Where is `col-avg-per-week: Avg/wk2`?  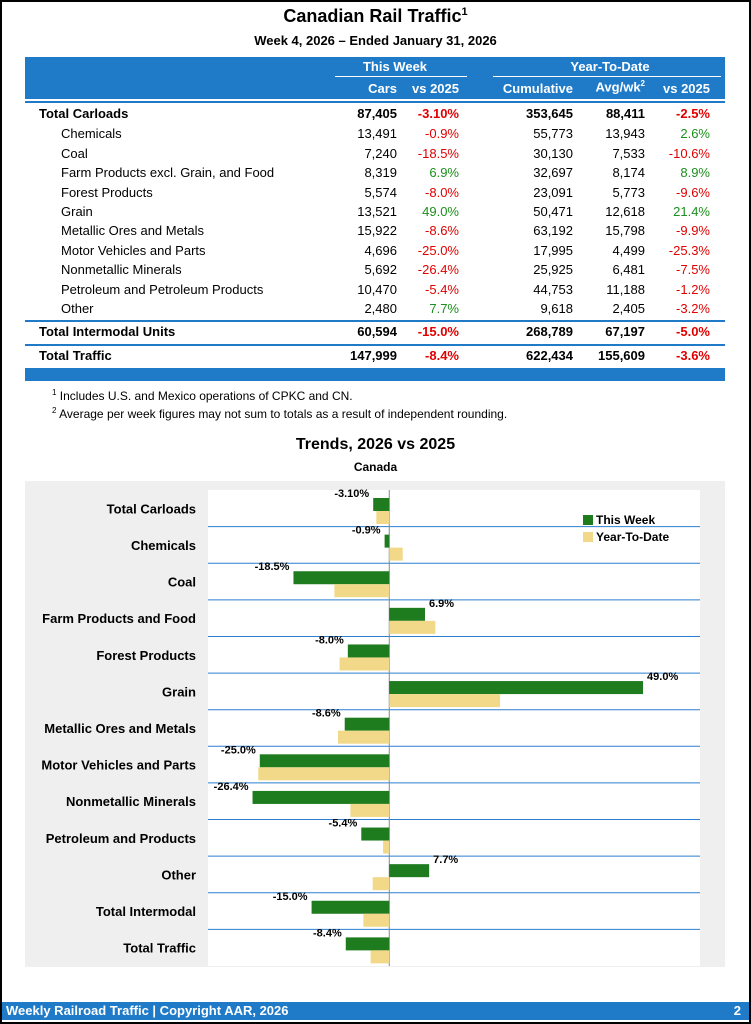 col-avg-per-week: Avg/wk2 is located at coordinates (620, 87).